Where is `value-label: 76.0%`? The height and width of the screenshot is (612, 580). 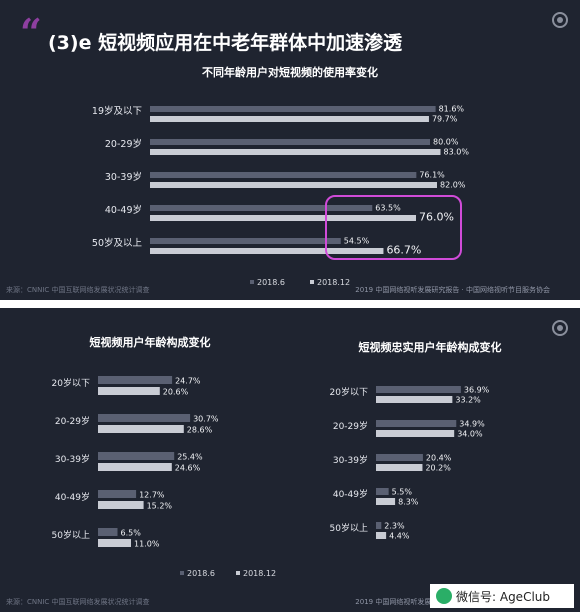 value-label: 76.0% is located at coordinates (436, 217).